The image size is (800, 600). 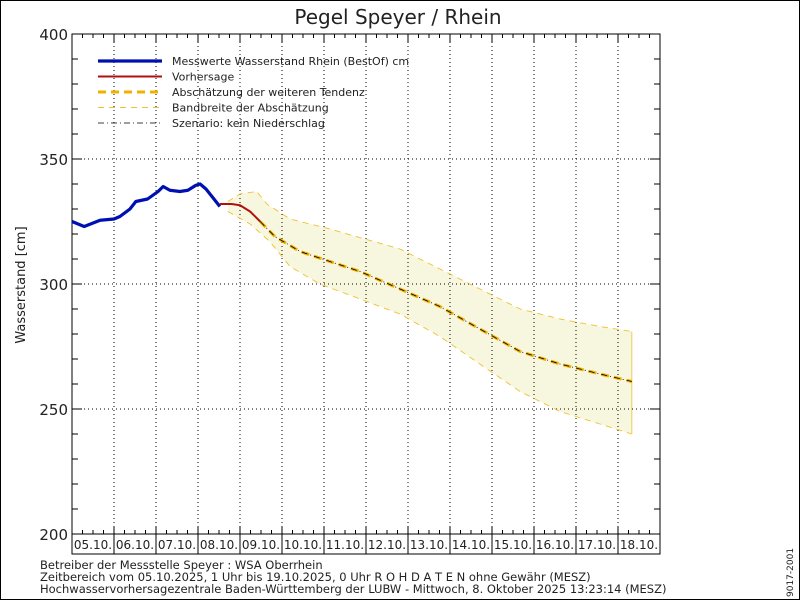 I want to click on x-tick-label: 12.10., so click(x=387, y=545).